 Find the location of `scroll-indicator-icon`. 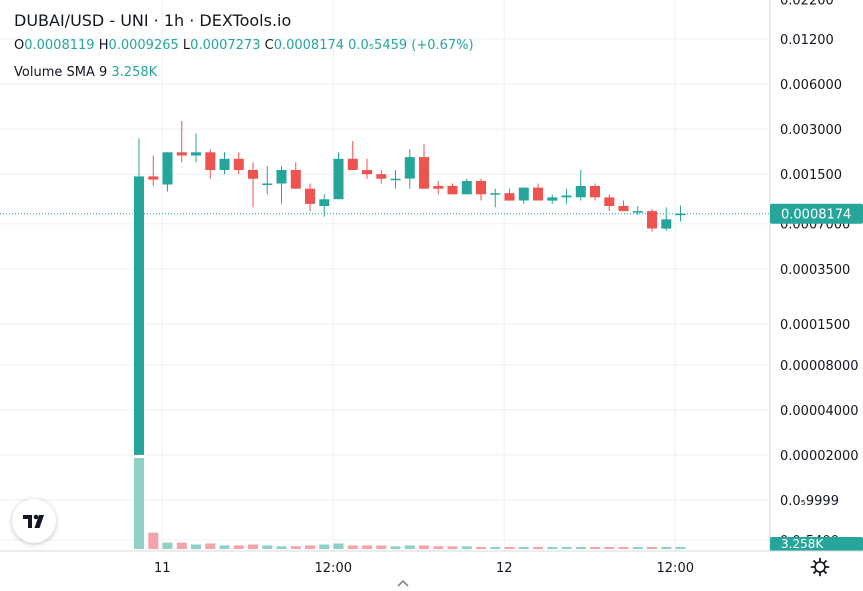

scroll-indicator-icon is located at coordinates (403, 579).